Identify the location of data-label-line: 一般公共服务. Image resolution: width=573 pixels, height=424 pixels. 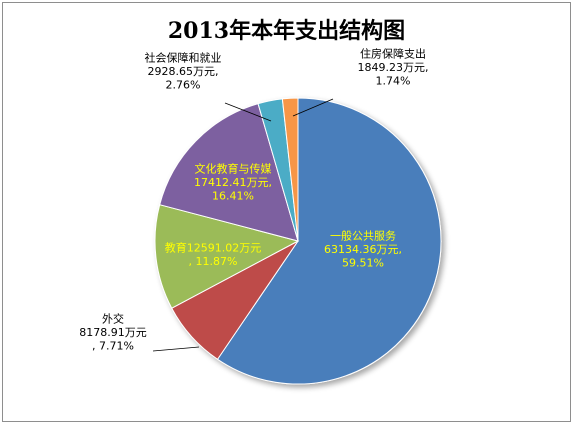
(363, 236).